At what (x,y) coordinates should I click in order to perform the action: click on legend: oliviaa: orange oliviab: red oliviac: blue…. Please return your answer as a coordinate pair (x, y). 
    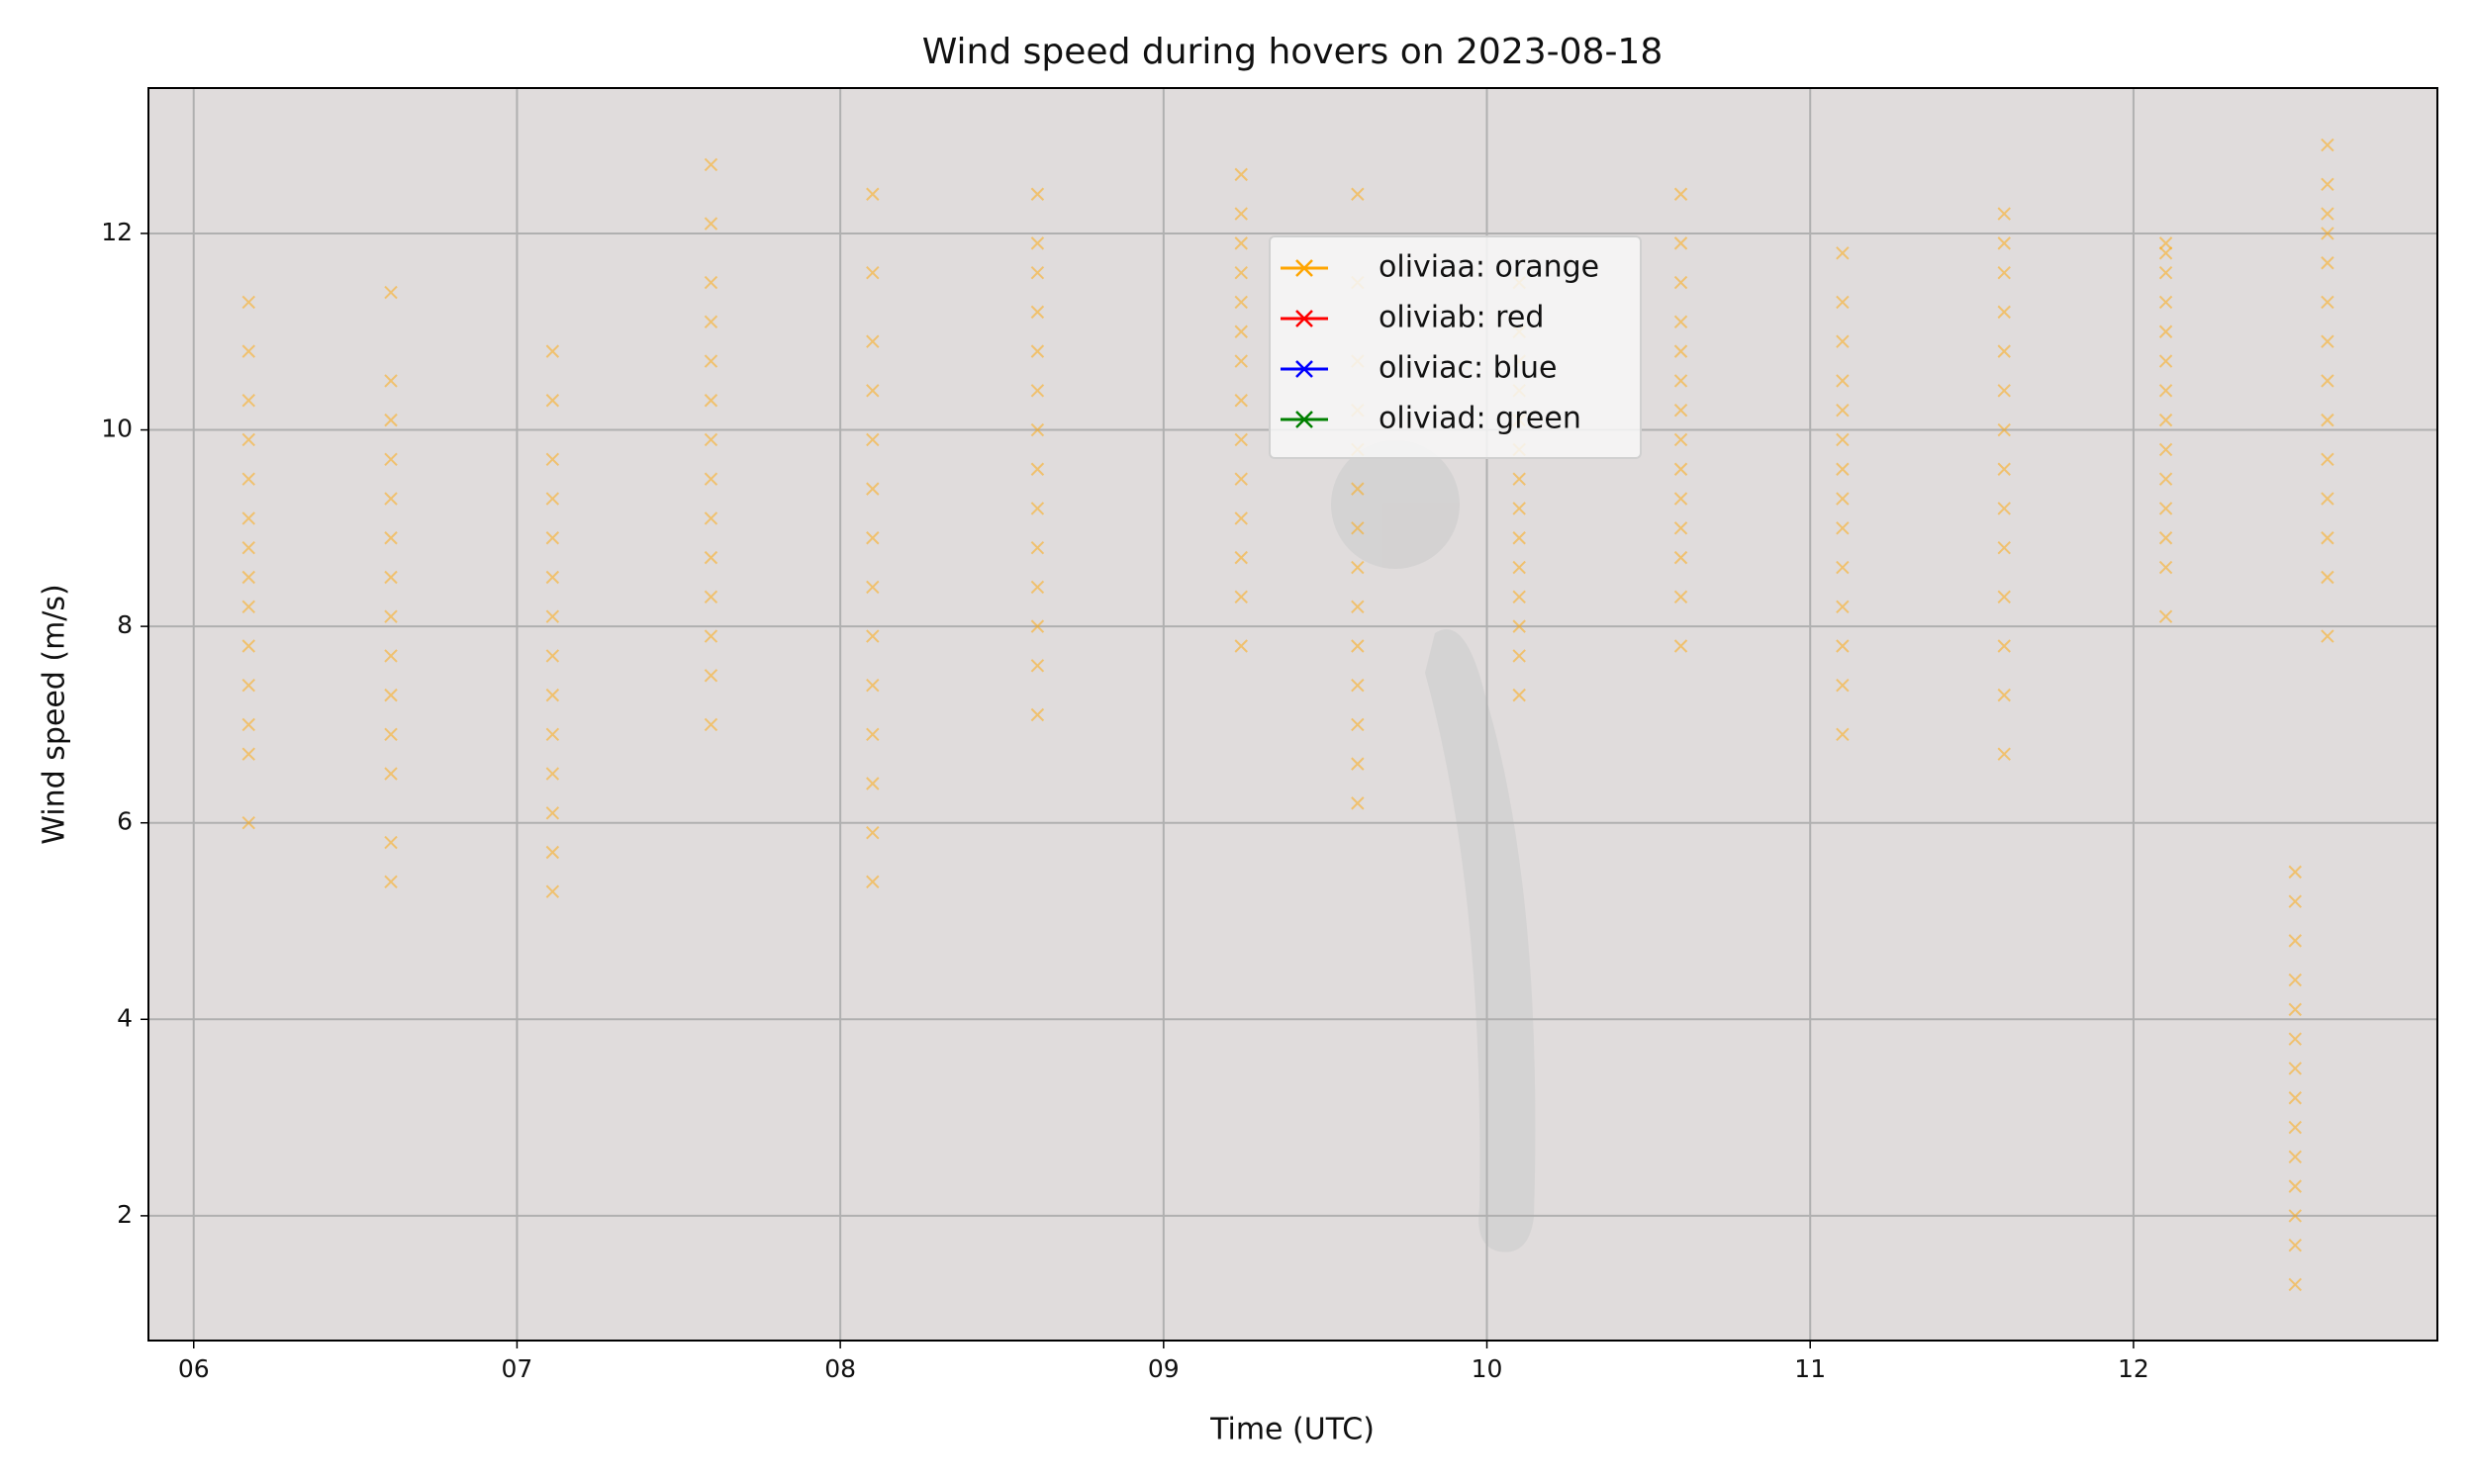
    Looking at the image, I should click on (1456, 347).